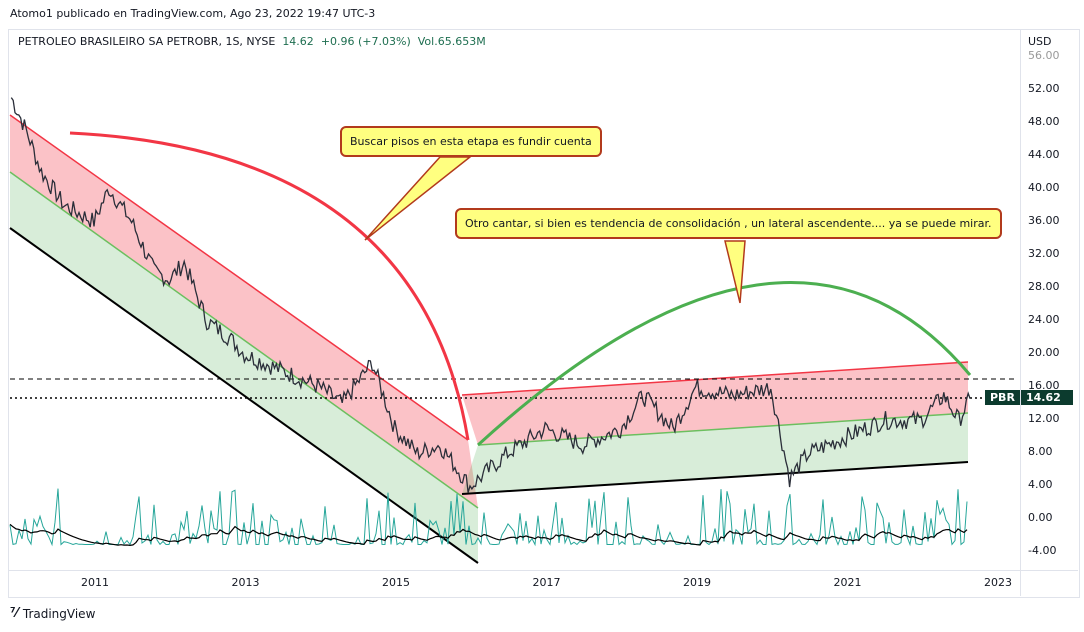 The height and width of the screenshot is (632, 1084). What do you see at coordinates (488, 517) in the screenshot?
I see `oscillator-line` at bounding box center [488, 517].